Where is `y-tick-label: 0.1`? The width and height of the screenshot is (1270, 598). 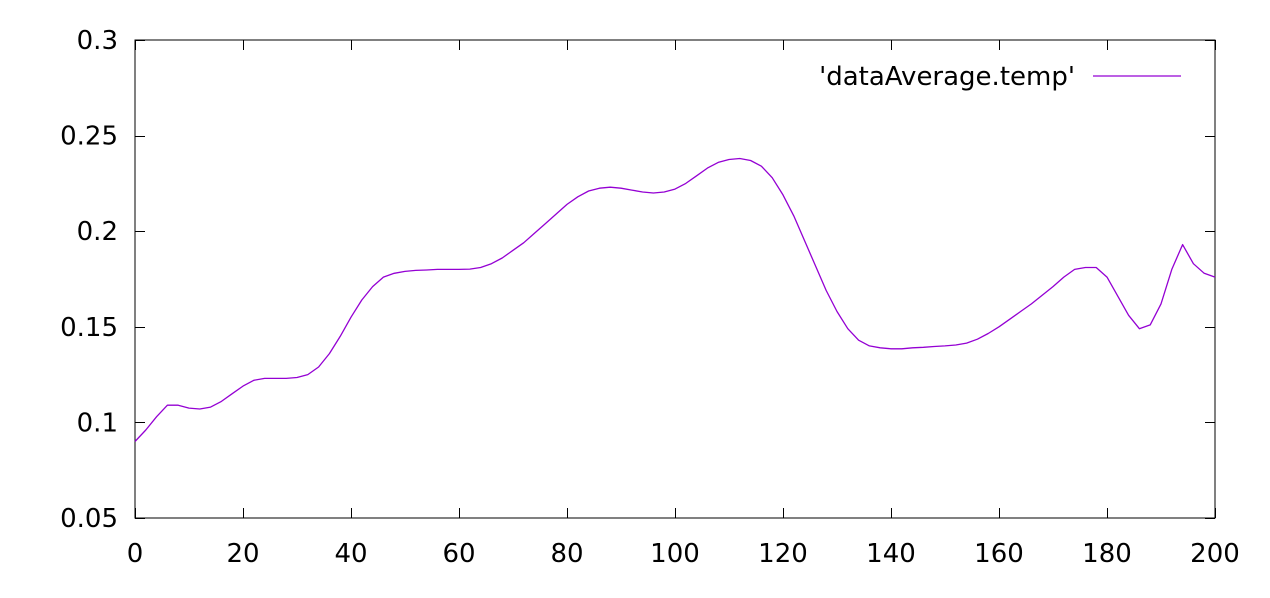 y-tick-label: 0.1 is located at coordinates (97, 423).